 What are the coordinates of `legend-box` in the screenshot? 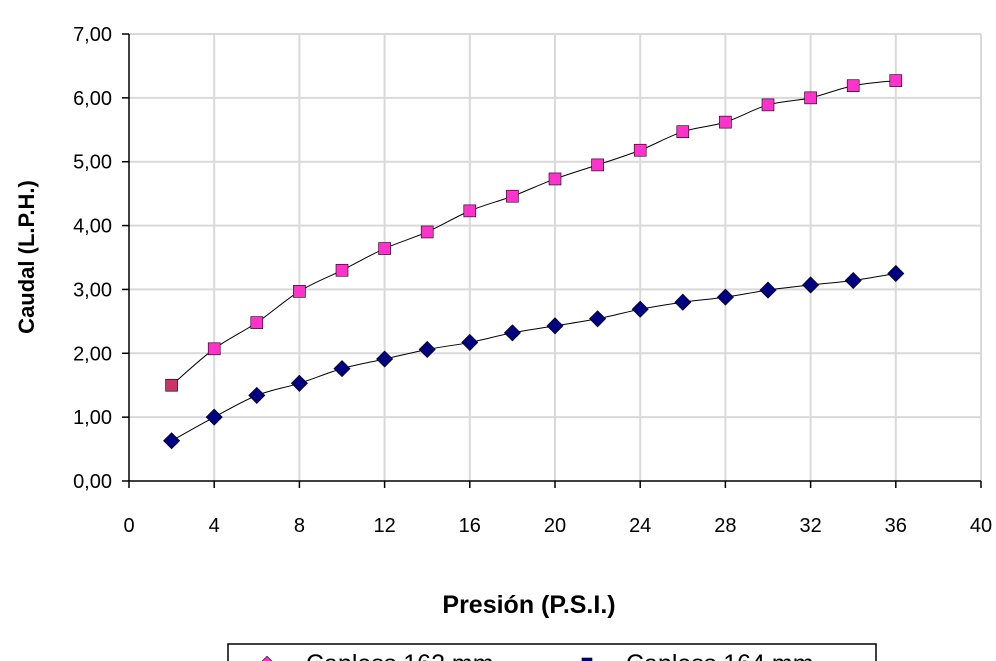 It's located at (552, 652).